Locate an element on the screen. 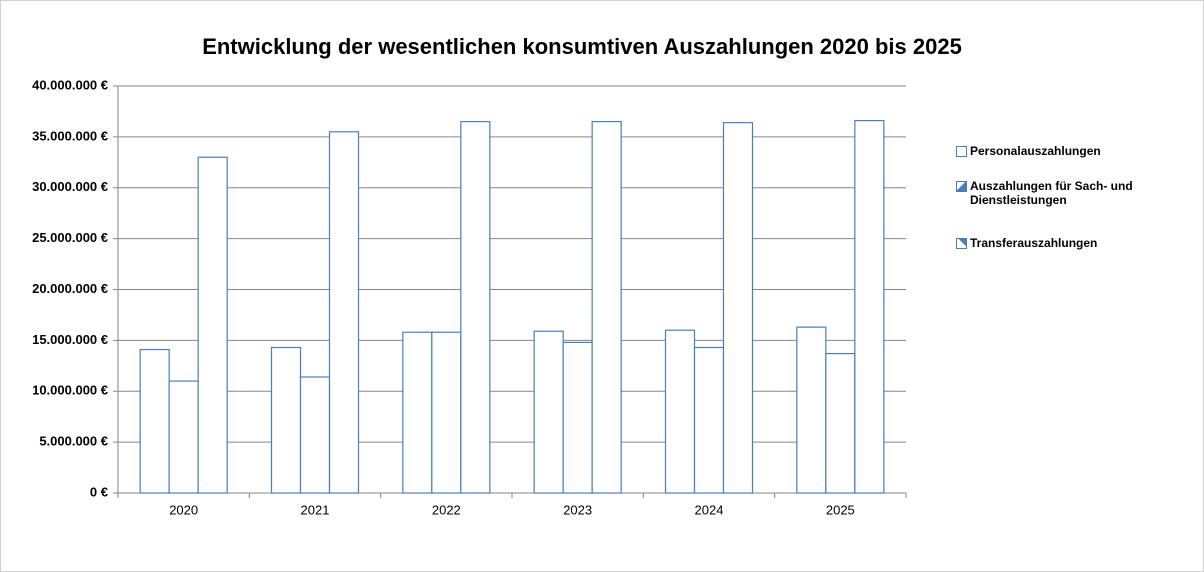  y-tick-label: 35.000.000 € is located at coordinates (70, 135).